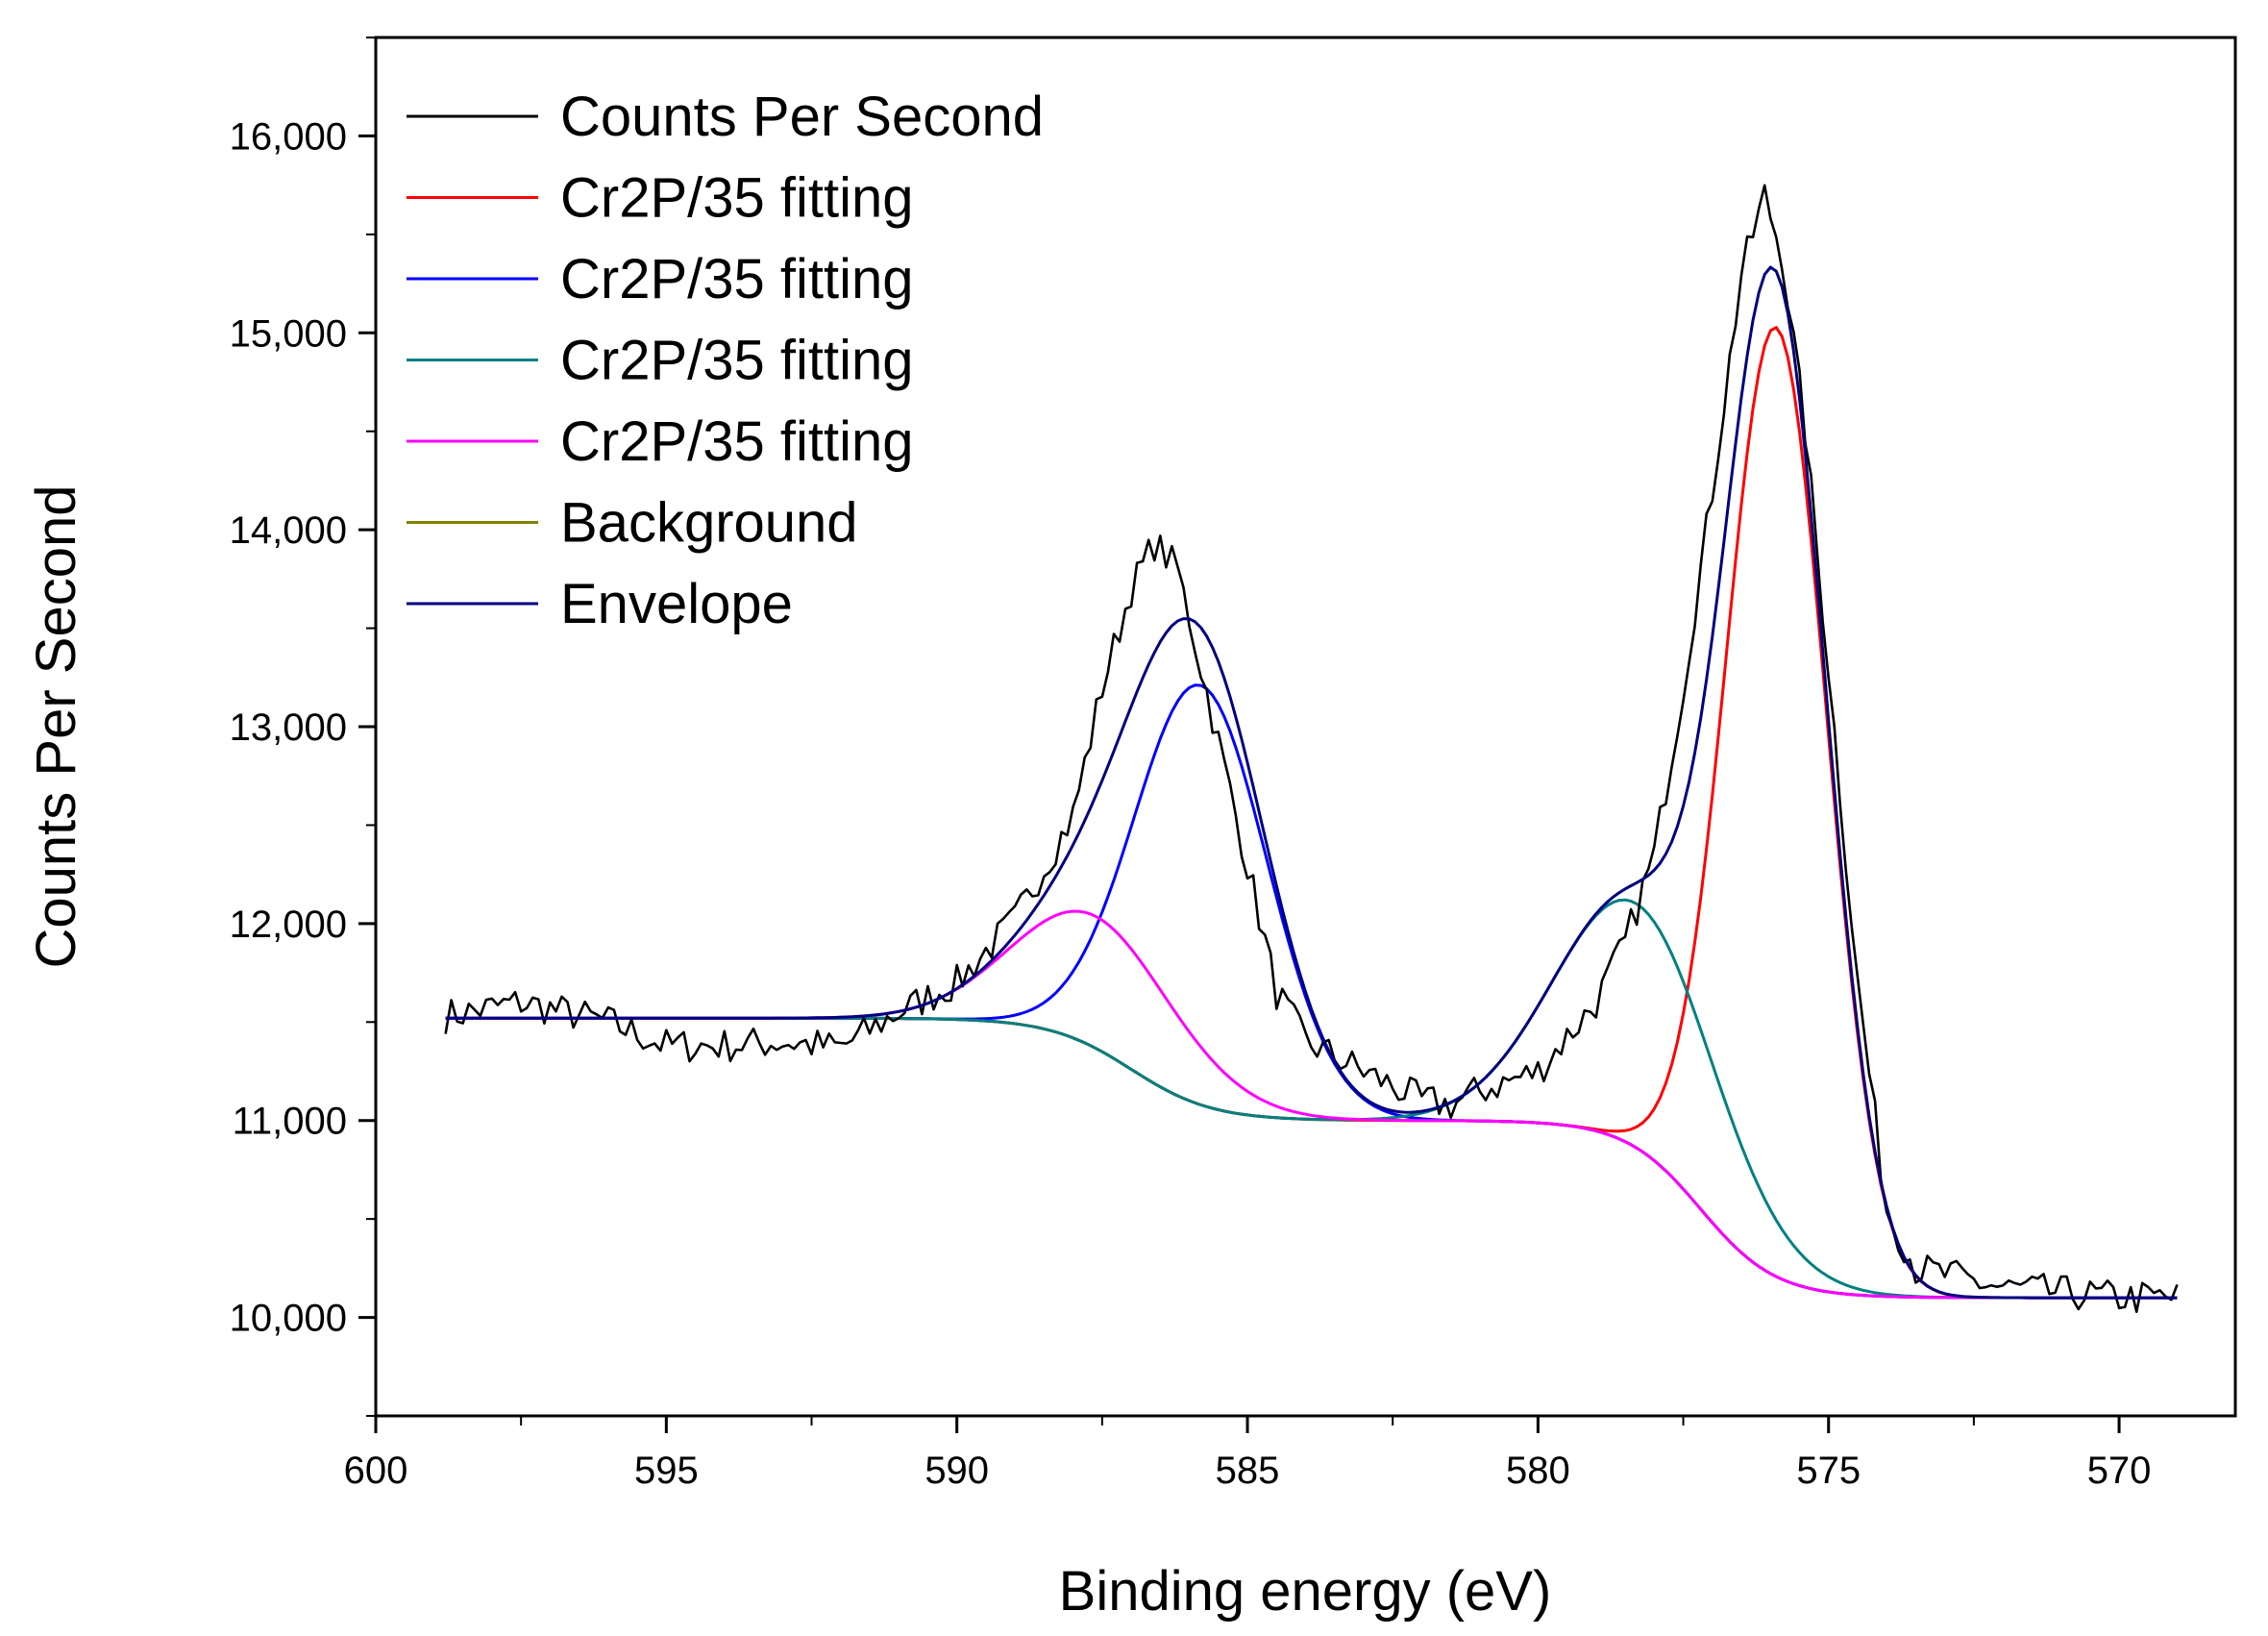 This screenshot has height=1636, width=2268. Describe the element at coordinates (1248, 1471) in the screenshot. I see `x-tick-label: 585` at that location.